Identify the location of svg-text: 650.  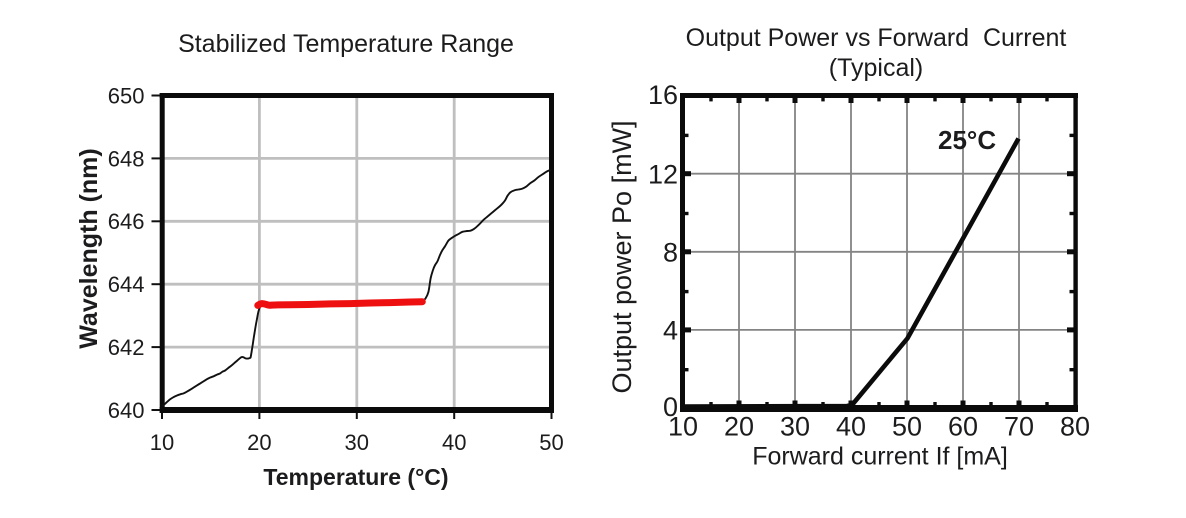
(126, 95).